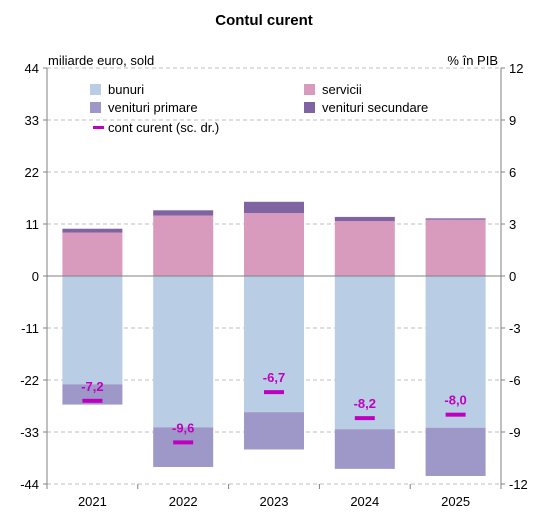 This screenshot has width=551, height=527. What do you see at coordinates (98, 127) in the screenshot?
I see `legend-swatch-current-account` at bounding box center [98, 127].